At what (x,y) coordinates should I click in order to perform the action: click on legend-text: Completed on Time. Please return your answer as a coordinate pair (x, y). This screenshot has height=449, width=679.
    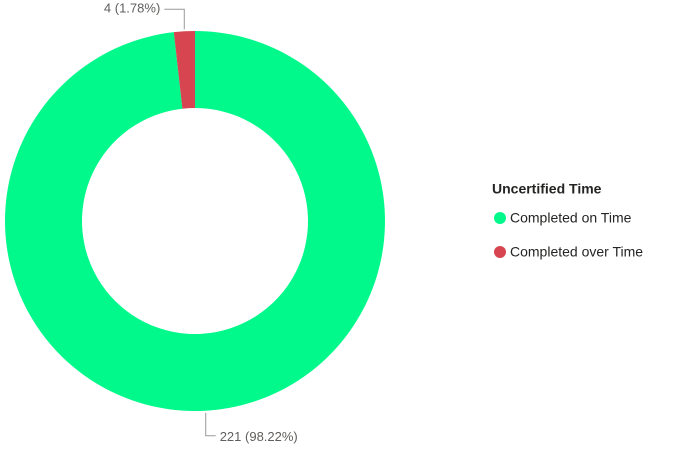
    Looking at the image, I should click on (571, 218).